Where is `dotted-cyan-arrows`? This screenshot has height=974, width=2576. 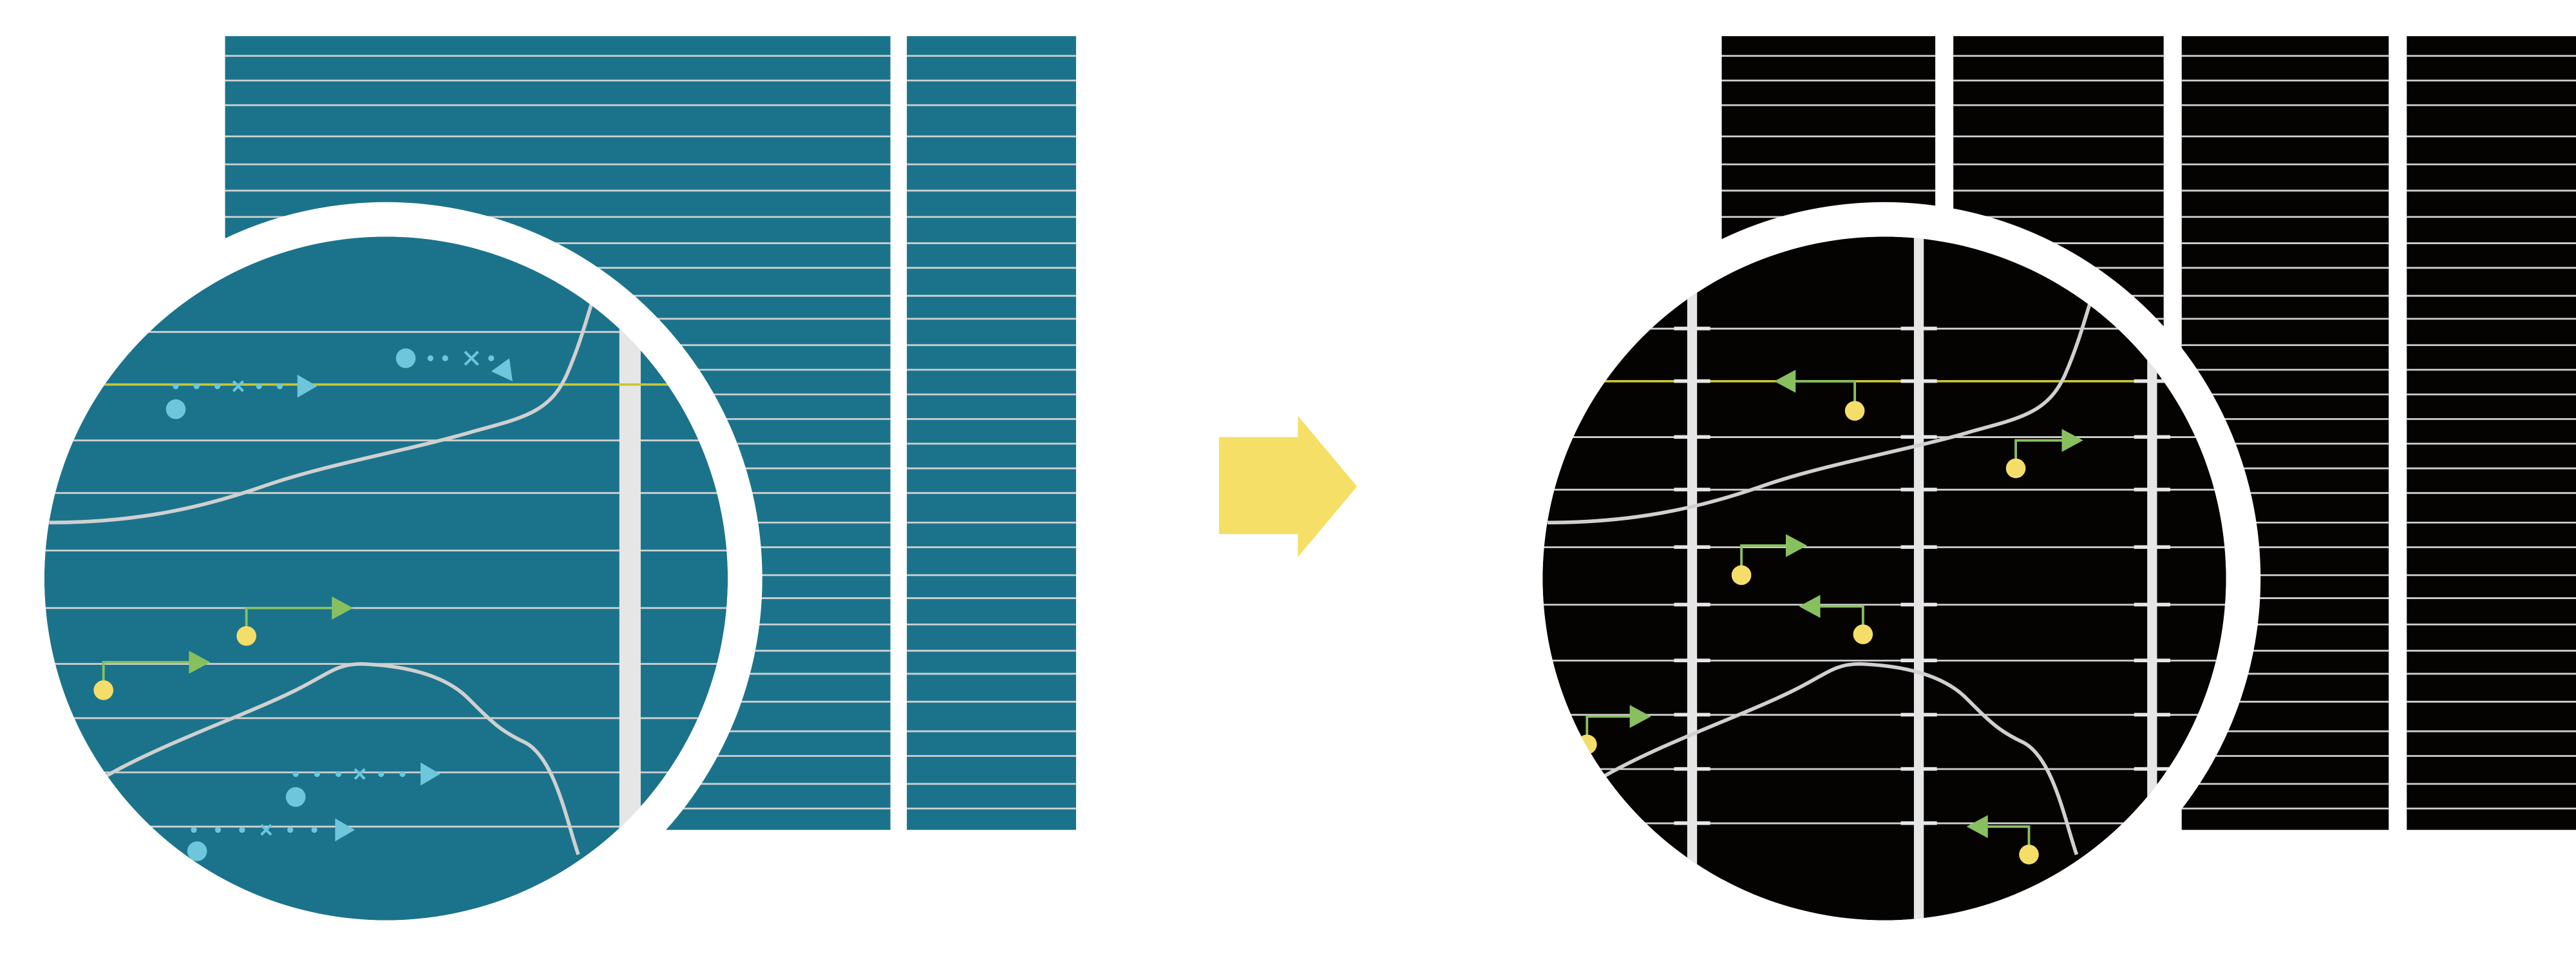
dotted-cyan-arrows is located at coordinates (339, 604).